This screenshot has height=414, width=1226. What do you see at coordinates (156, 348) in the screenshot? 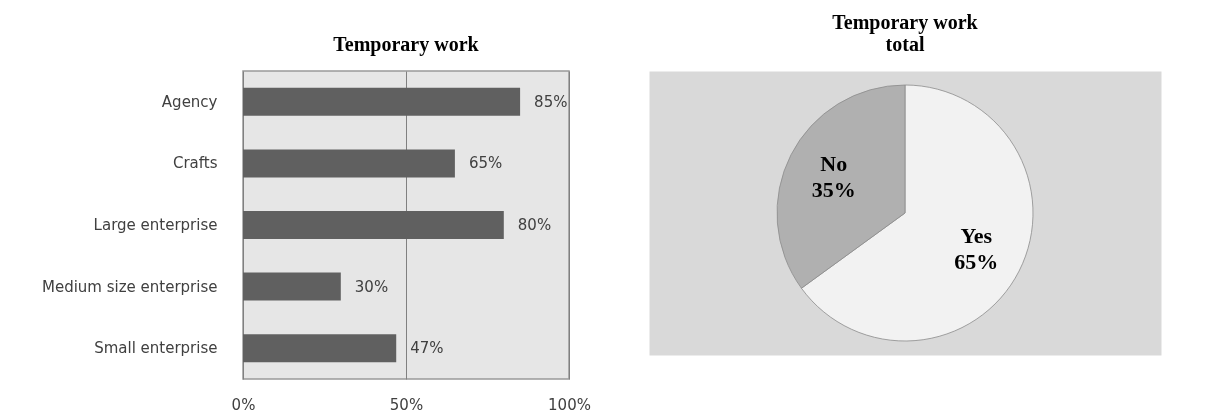
I see `y-tick-label: Small enterprise` at bounding box center [156, 348].